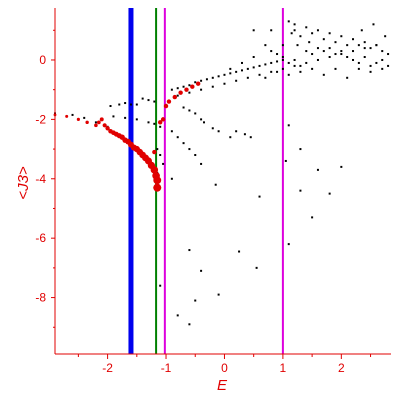 This screenshot has height=400, width=400. I want to click on x-tick-label: -1, so click(166, 368).